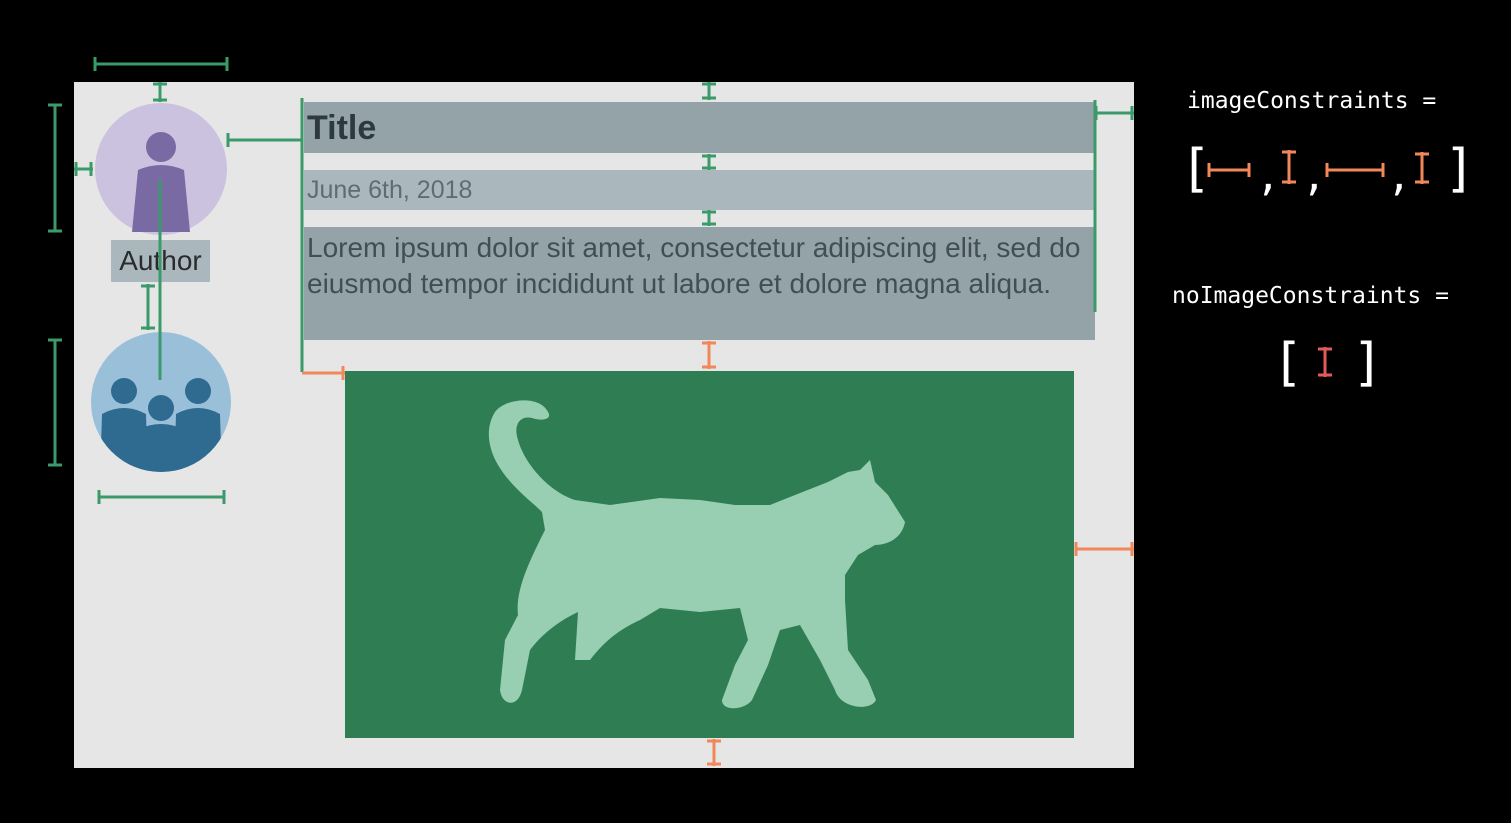 This screenshot has height=823, width=1511. I want to click on image-constraints-label: imageConstraints =, so click(1312, 101).